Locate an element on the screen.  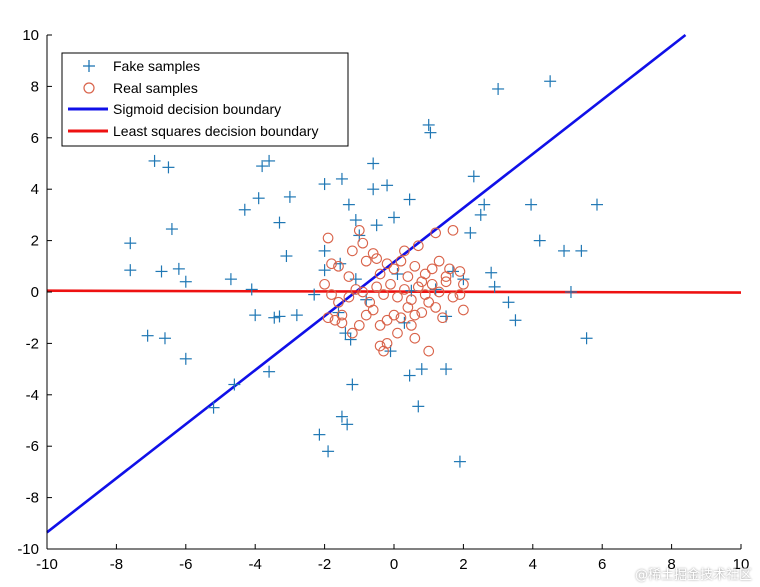
watermark: @稀土掘金技术社区 is located at coordinates (693, 575).